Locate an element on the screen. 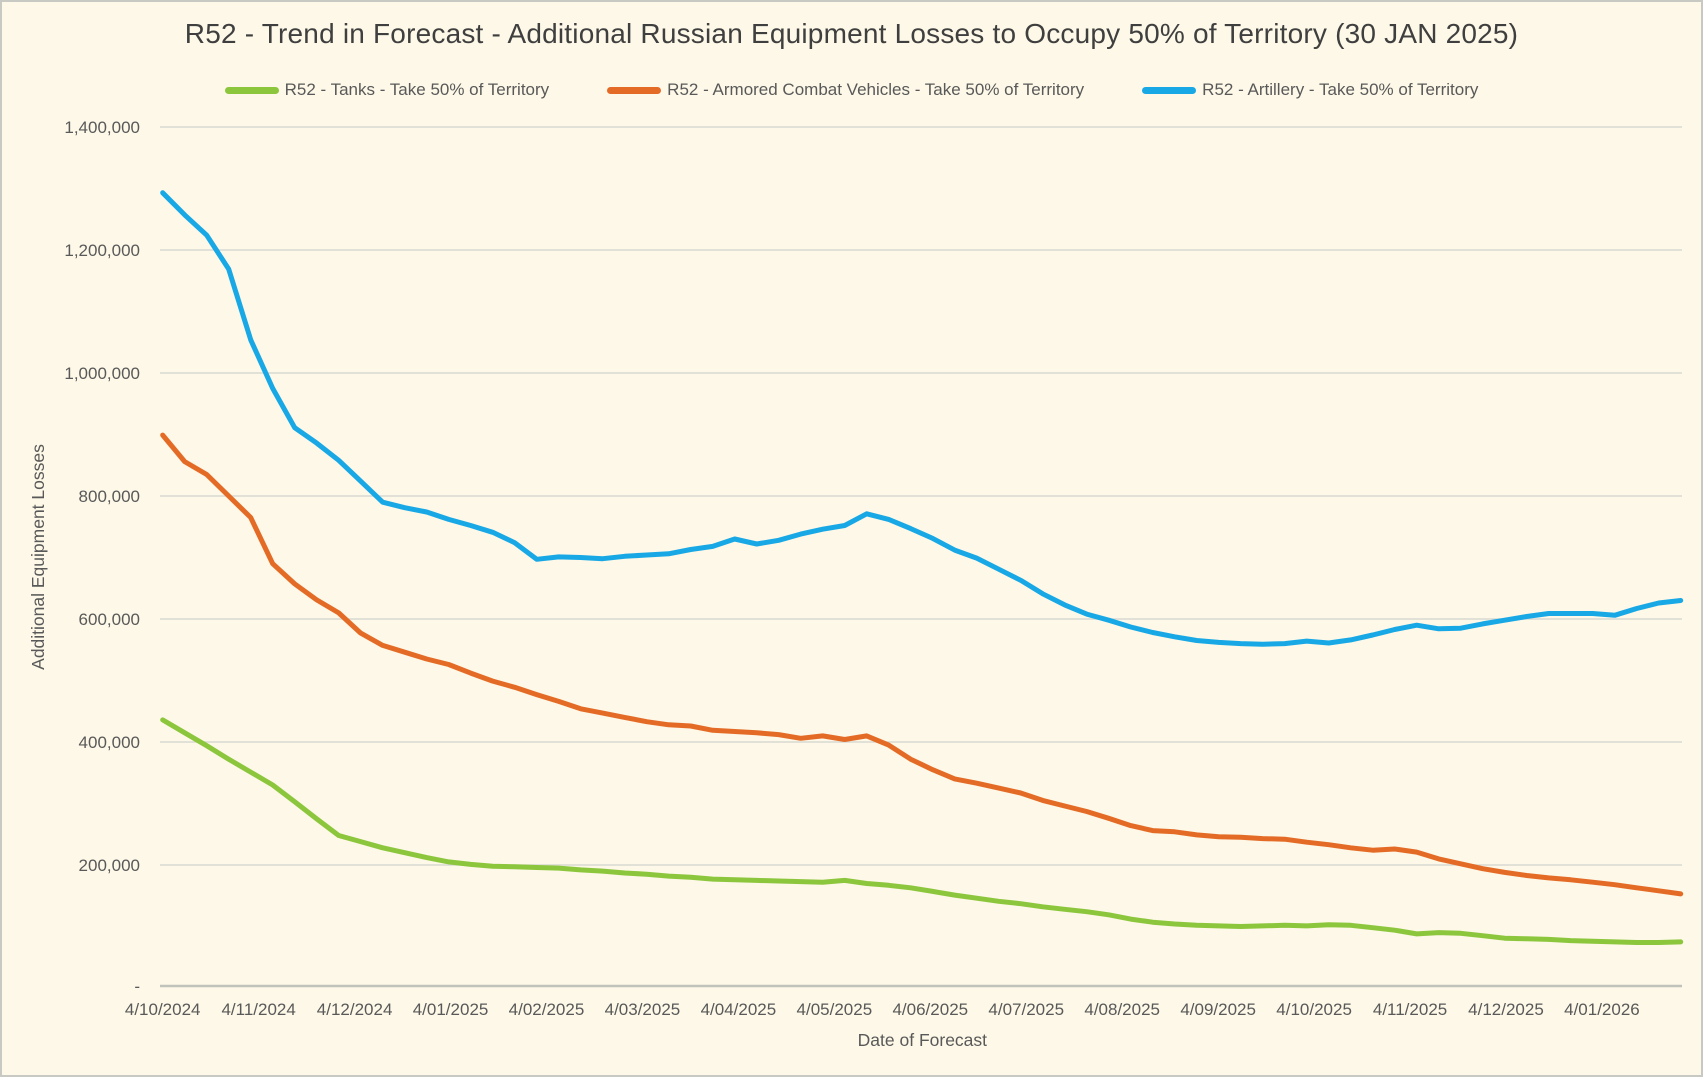 This screenshot has height=1077, width=1703. legend-swatch-acv-icon is located at coordinates (634, 90).